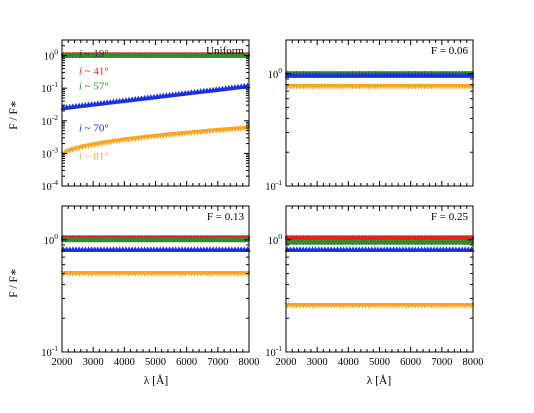 Image resolution: width=534 pixels, height=413 pixels. I want to click on series-label: i ~ 19°, so click(94, 54).